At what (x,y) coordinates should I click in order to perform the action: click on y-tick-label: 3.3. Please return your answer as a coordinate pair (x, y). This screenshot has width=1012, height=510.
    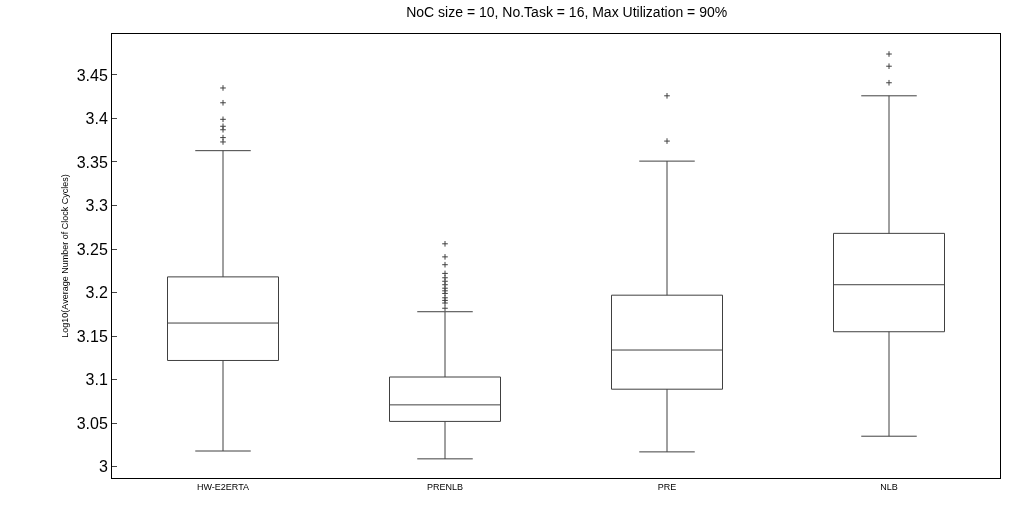
    Looking at the image, I should click on (96, 206).